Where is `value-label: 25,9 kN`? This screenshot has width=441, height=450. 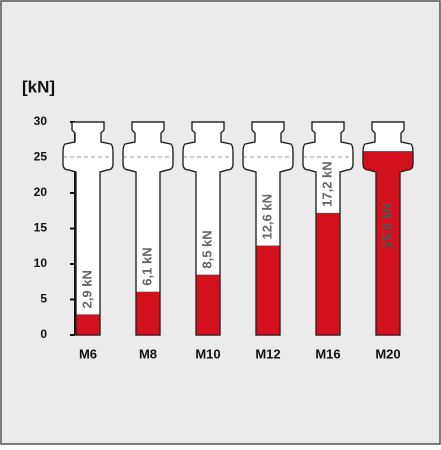 value-label: 25,9 kN is located at coordinates (386, 225).